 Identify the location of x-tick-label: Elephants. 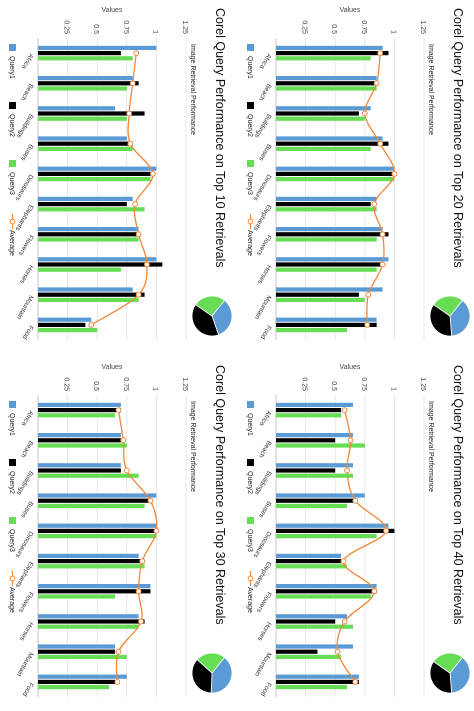
(261, 217).